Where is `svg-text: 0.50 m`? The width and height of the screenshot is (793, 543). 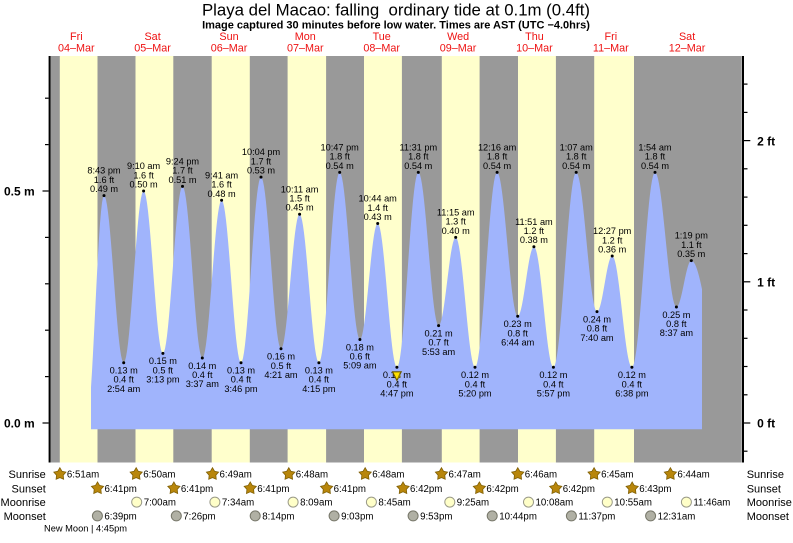 svg-text: 0.50 m is located at coordinates (144, 185).